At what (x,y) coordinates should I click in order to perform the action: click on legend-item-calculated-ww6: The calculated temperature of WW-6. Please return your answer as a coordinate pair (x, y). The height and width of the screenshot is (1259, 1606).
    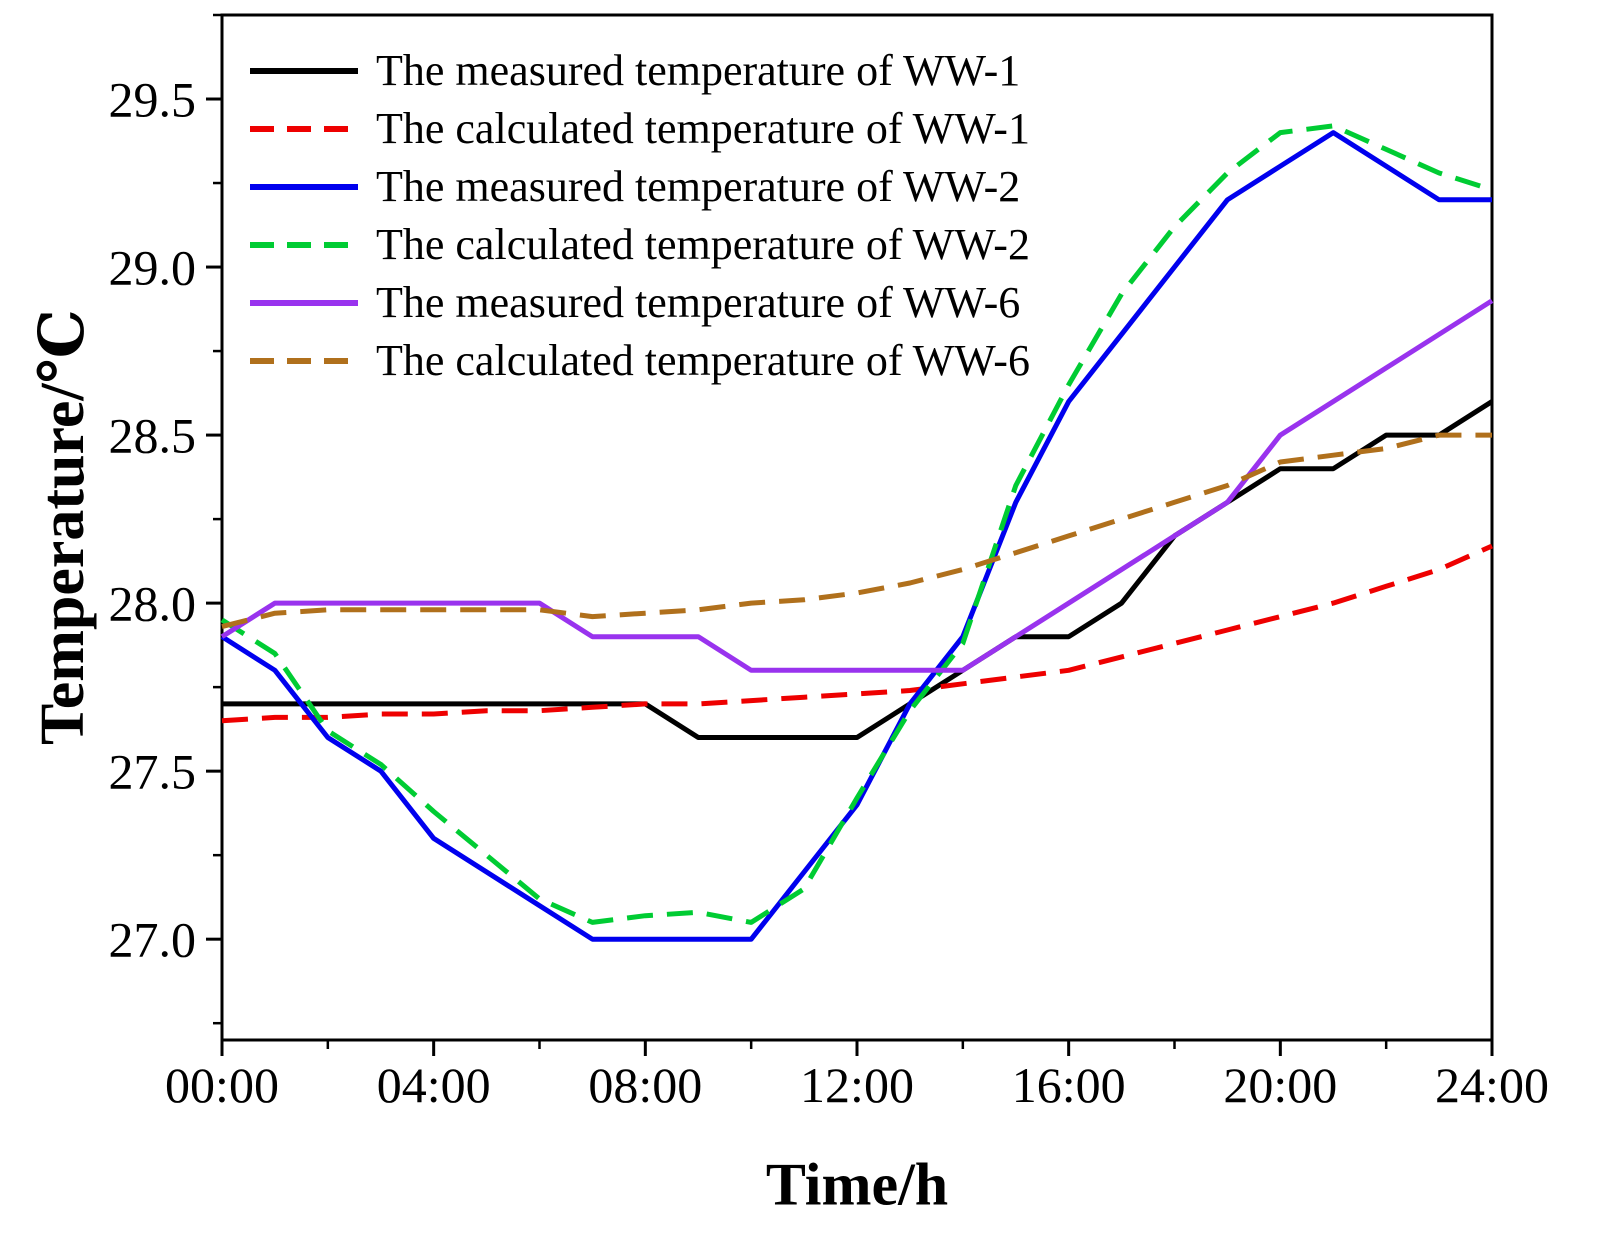
    Looking at the image, I should click on (639, 361).